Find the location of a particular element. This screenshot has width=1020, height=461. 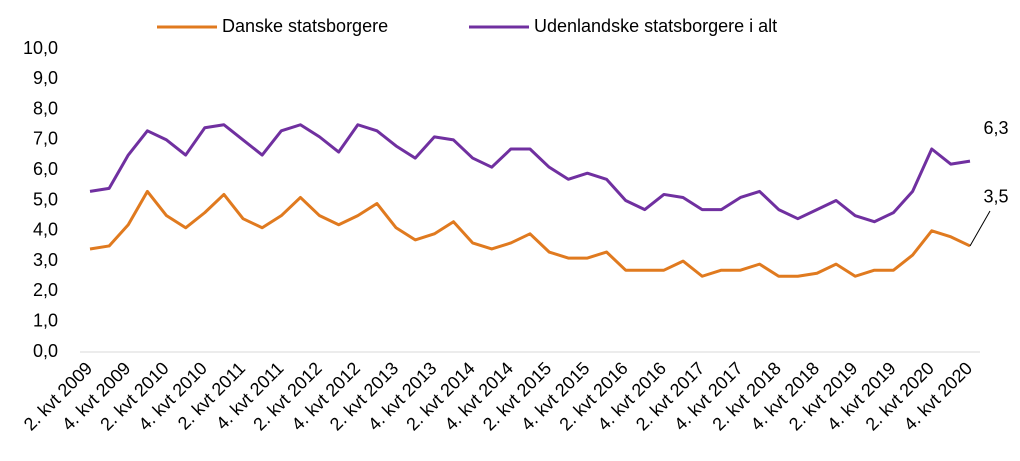

y-tick-label: 9,0 is located at coordinates (45, 78).